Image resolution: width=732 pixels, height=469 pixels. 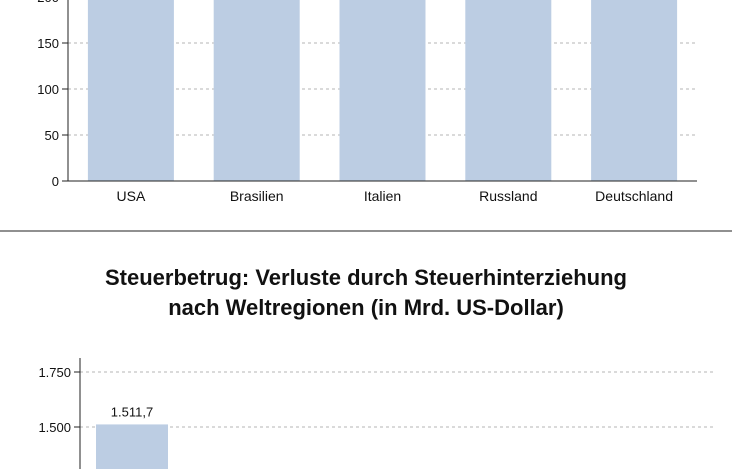 I want to click on chart2-bar, so click(x=132, y=446).